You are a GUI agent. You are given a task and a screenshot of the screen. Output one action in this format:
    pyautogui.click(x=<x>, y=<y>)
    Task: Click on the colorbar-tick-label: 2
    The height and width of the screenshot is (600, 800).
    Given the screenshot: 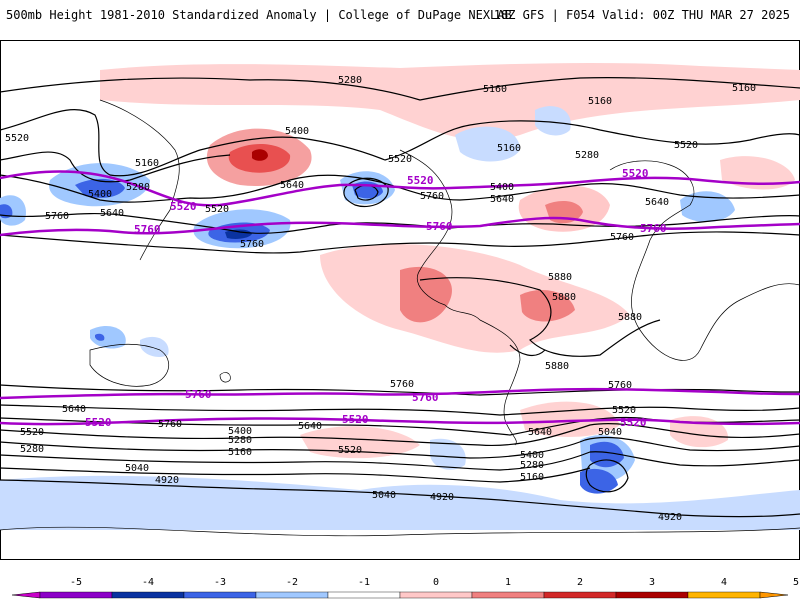 What is the action you would take?
    pyautogui.click(x=580, y=582)
    